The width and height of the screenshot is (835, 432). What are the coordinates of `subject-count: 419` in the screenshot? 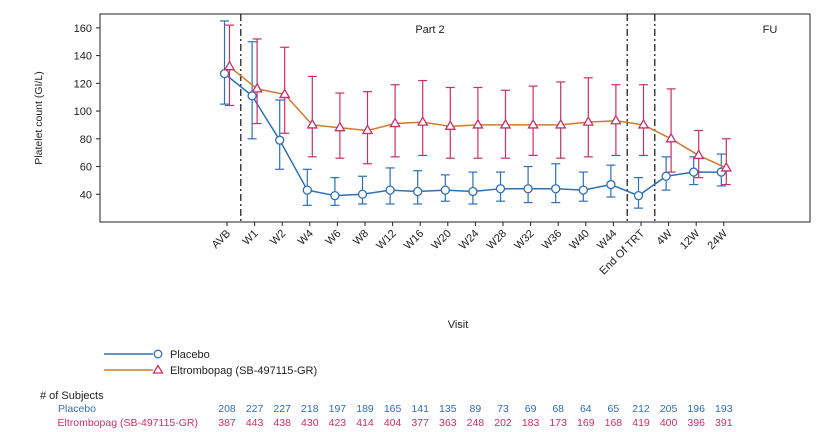 It's located at (641, 423).